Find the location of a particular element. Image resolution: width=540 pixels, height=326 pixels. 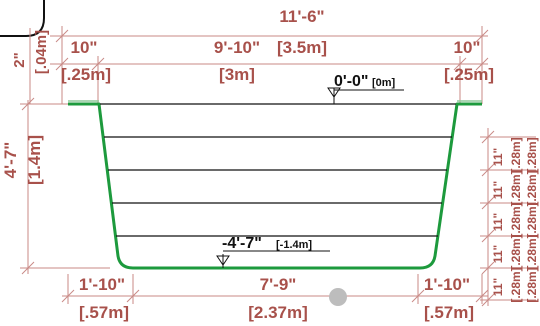

step-5-metric-a: [.28m] is located at coordinates (516, 284).